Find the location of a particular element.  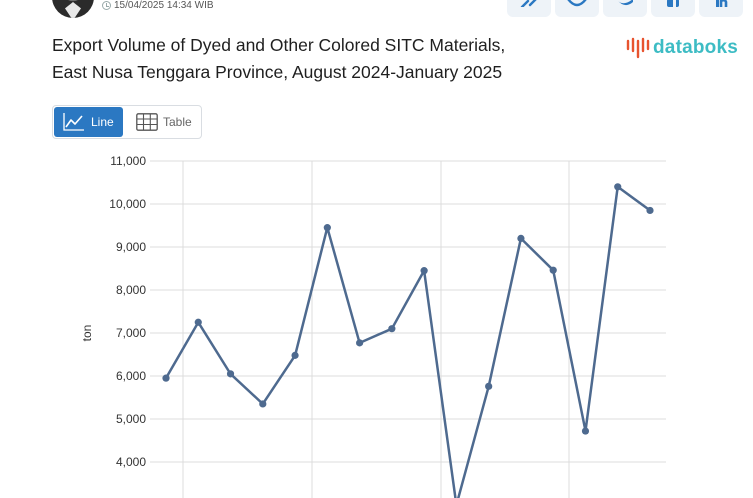

link-icon is located at coordinates (528, 3).